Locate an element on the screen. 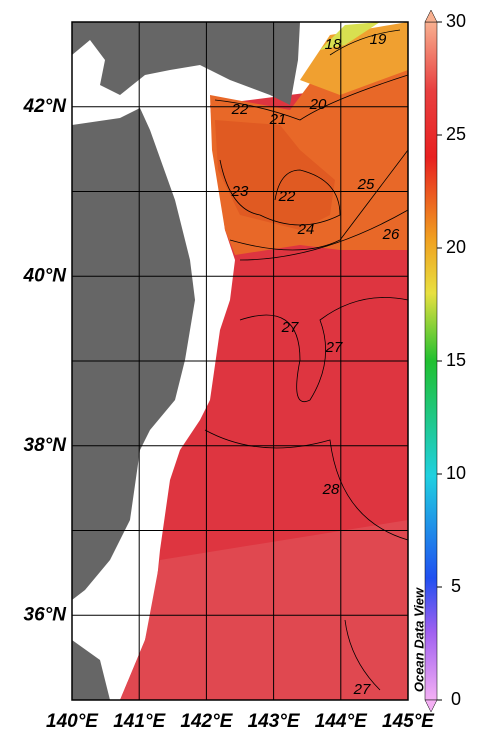 The height and width of the screenshot is (754, 480). x-tick-label: 143°E is located at coordinates (274, 721).